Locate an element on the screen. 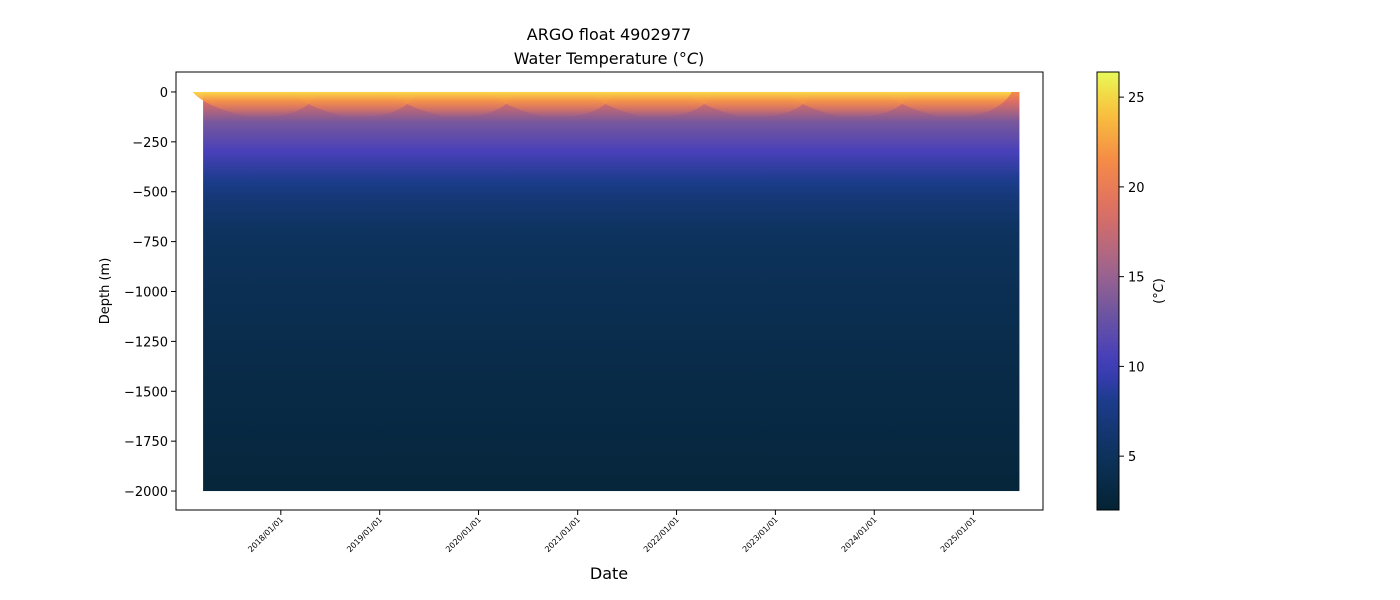 Image resolution: width=1400 pixels, height=600 pixels. colorbar is located at coordinates (1108, 291).